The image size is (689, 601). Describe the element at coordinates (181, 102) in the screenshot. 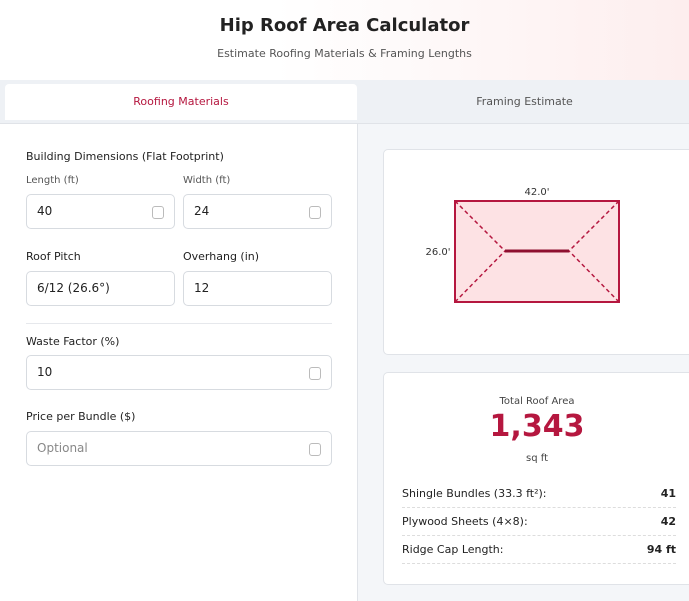

I see `tab: Roofing Materials` at that location.